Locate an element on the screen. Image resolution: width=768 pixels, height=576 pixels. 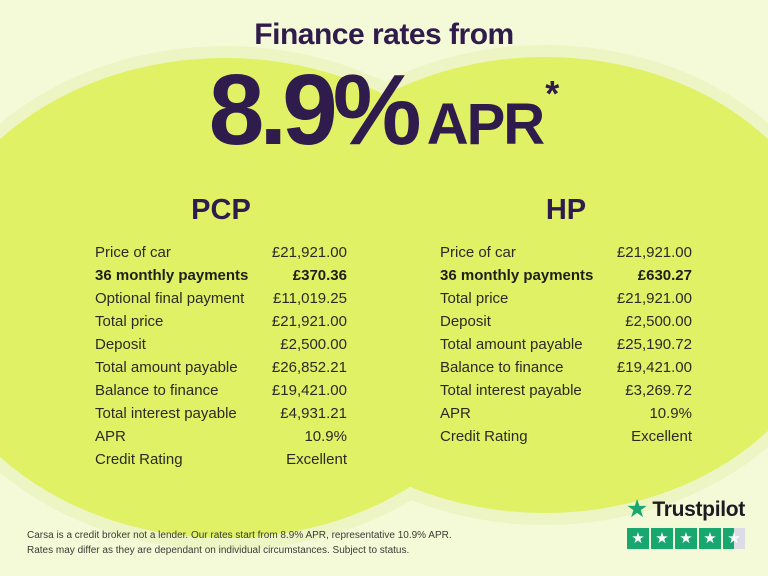
table-row: Total interest payable £4,931.21 is located at coordinates (221, 413).